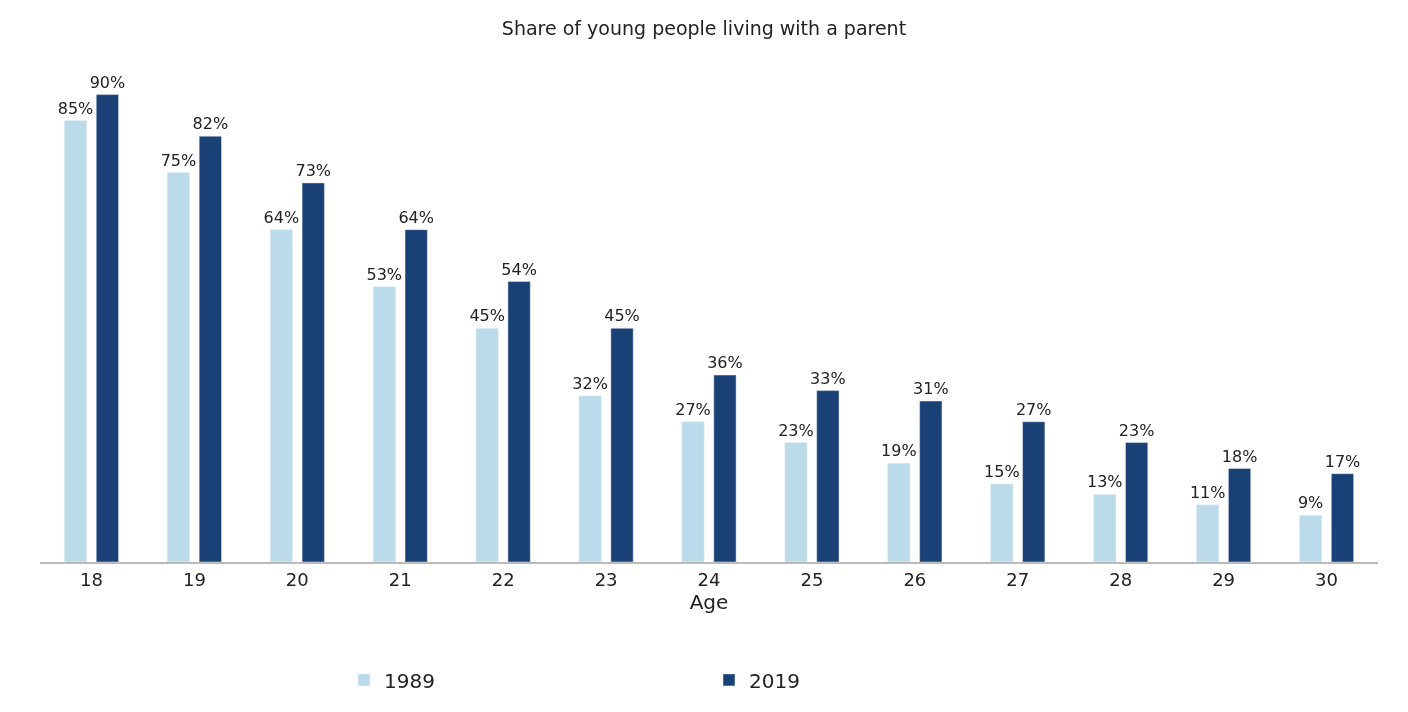 The height and width of the screenshot is (712, 1408). What do you see at coordinates (1310, 503) in the screenshot?
I see `data-label: 9%` at bounding box center [1310, 503].